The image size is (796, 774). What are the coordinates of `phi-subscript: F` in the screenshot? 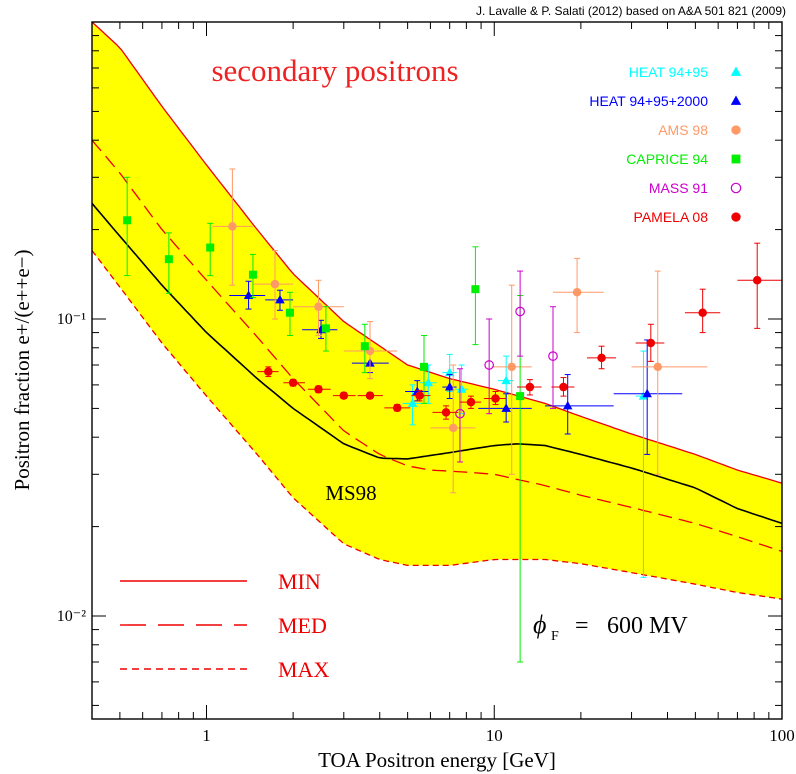 It's located at (555, 636).